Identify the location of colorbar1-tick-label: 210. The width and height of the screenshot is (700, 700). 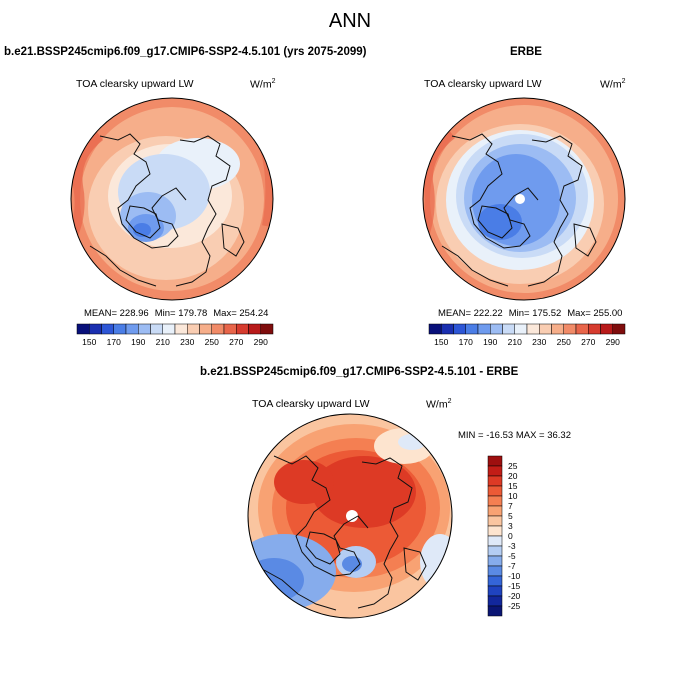
(163, 342).